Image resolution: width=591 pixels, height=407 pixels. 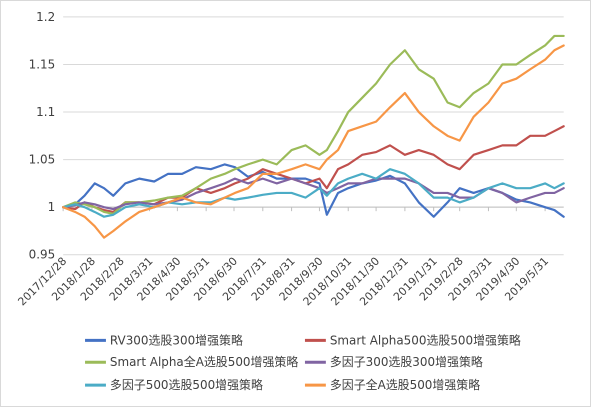 I want to click on y-tick-label: 1.2, so click(x=45, y=17).